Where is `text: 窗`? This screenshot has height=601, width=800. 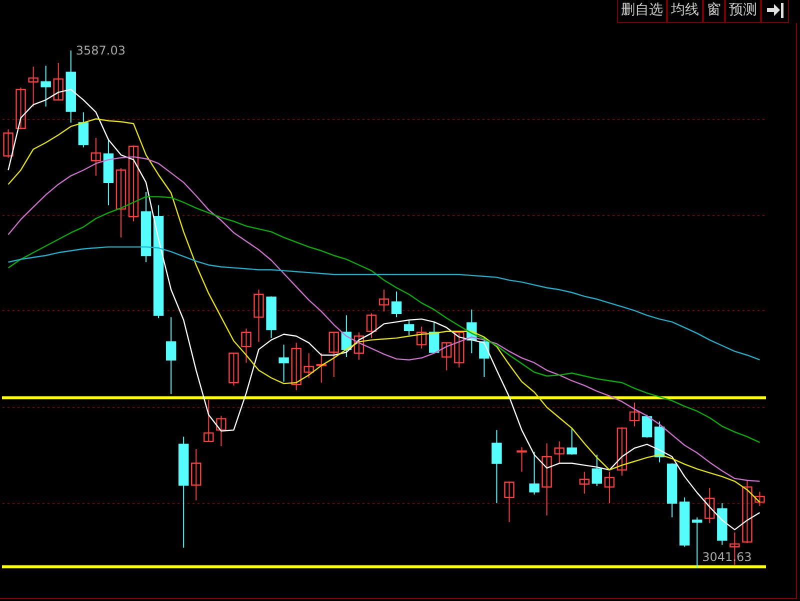
text: 窗 is located at coordinates (714, 11).